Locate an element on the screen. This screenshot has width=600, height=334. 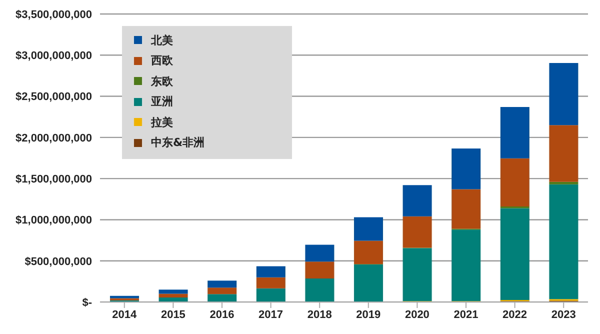
legend-label: 拉美 is located at coordinates (162, 122).